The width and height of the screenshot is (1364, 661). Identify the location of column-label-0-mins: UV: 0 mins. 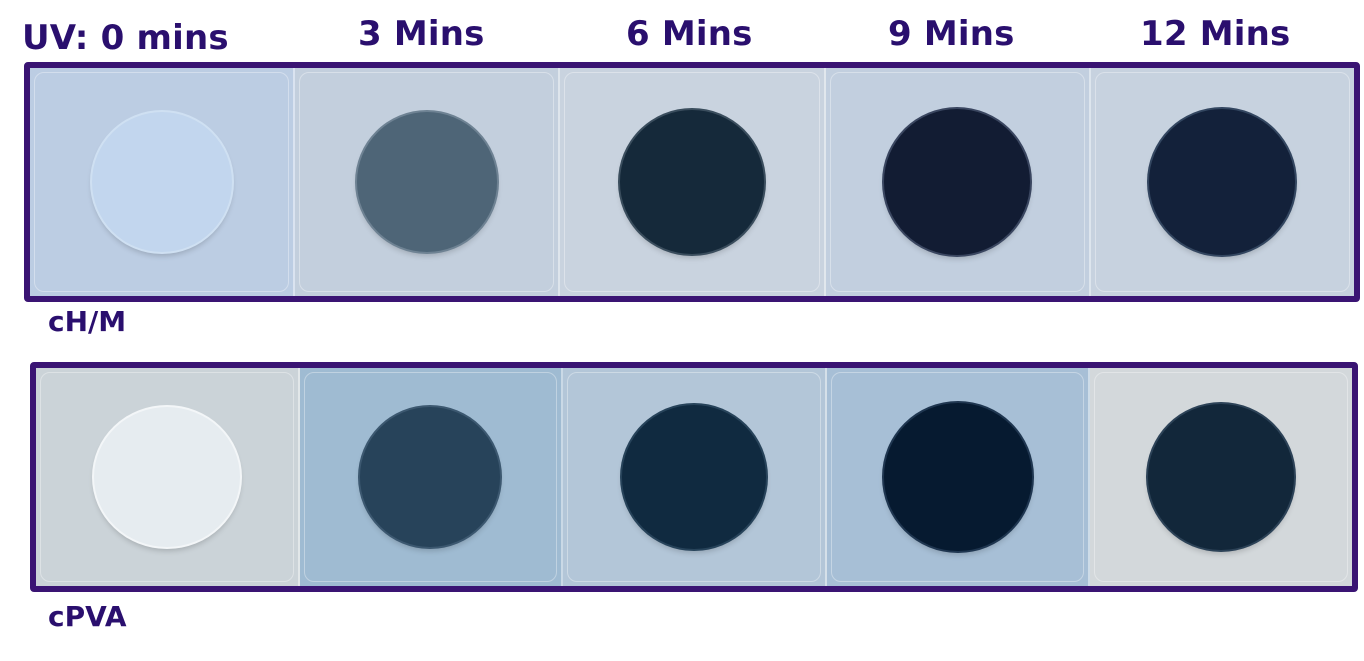
(125, 38).